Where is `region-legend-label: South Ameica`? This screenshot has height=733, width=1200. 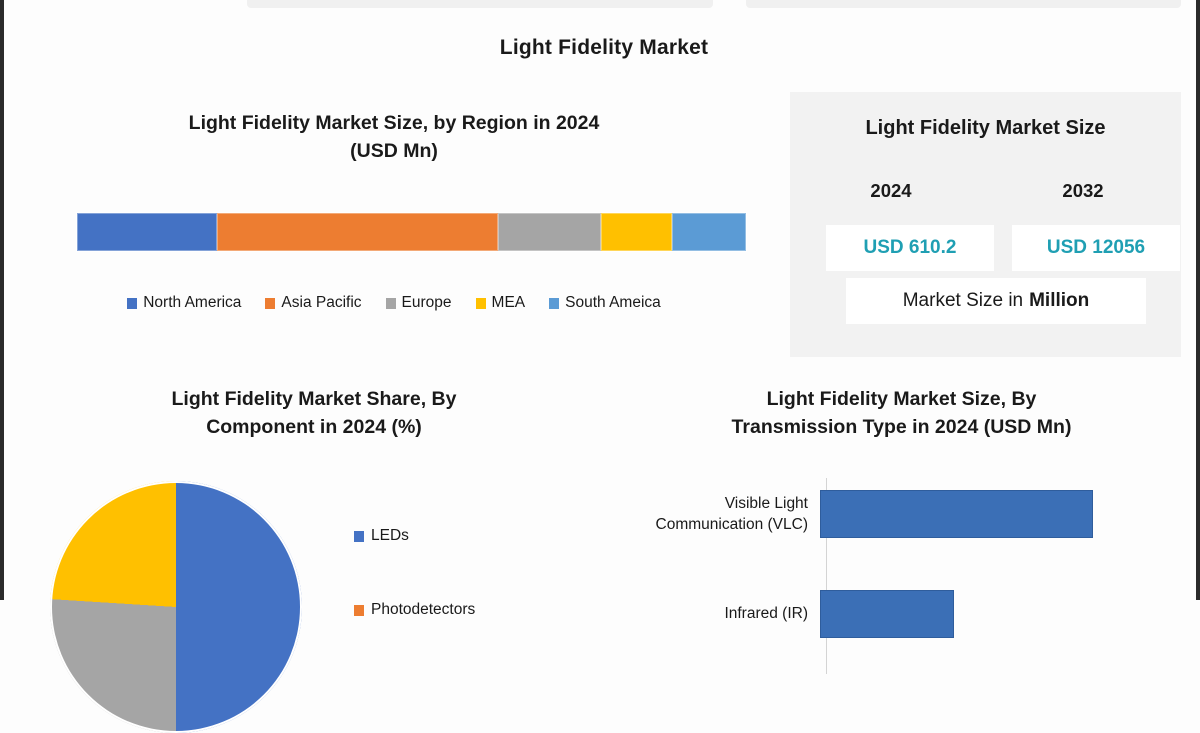 region-legend-label: South Ameica is located at coordinates (613, 302).